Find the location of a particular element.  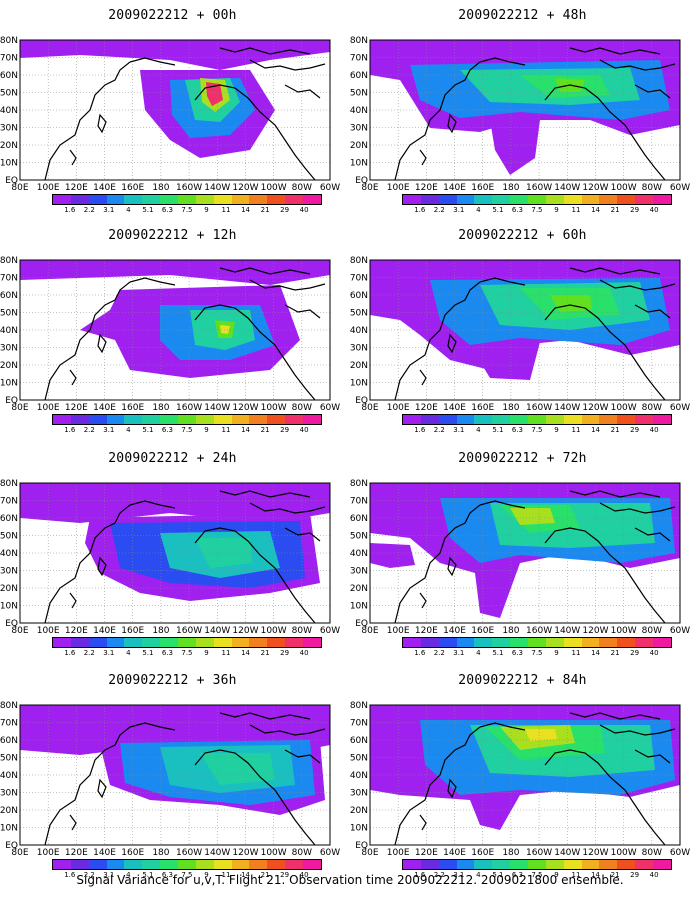

lon-tick-label: 160E is located at coordinates (132, 407).